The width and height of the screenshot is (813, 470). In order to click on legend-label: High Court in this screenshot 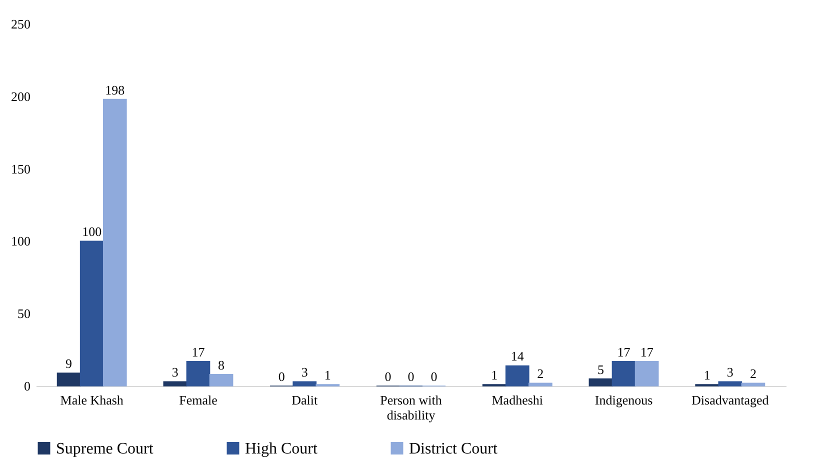, I will do `click(281, 449)`.